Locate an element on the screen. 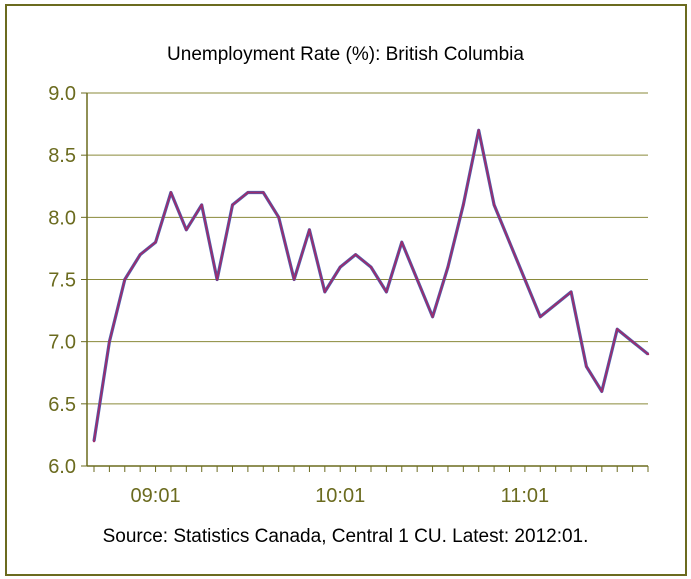  chart-title: Unemployment Rate (%): British Columbia is located at coordinates (345, 54).